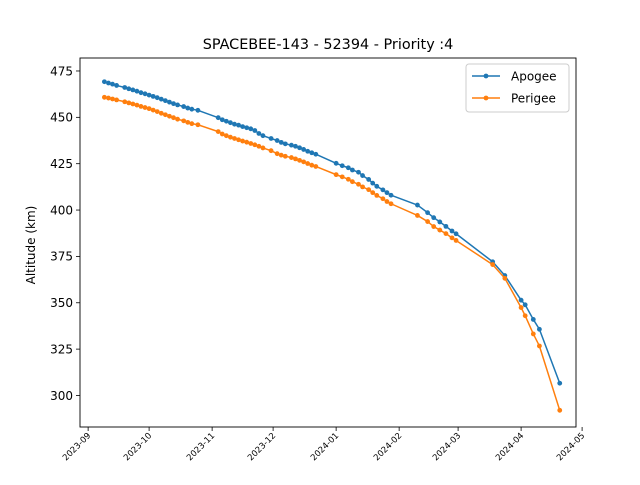 This screenshot has height=485, width=640. Describe the element at coordinates (486, 76) in the screenshot. I see `legend-apogee-marker` at that location.